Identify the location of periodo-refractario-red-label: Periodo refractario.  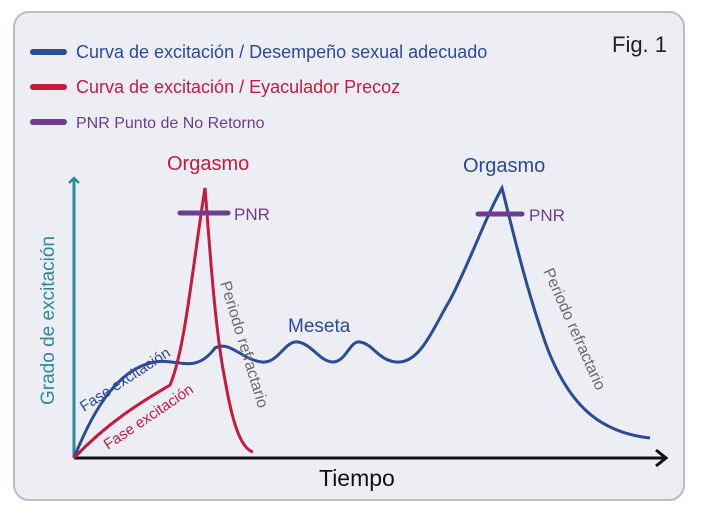
(243, 344).